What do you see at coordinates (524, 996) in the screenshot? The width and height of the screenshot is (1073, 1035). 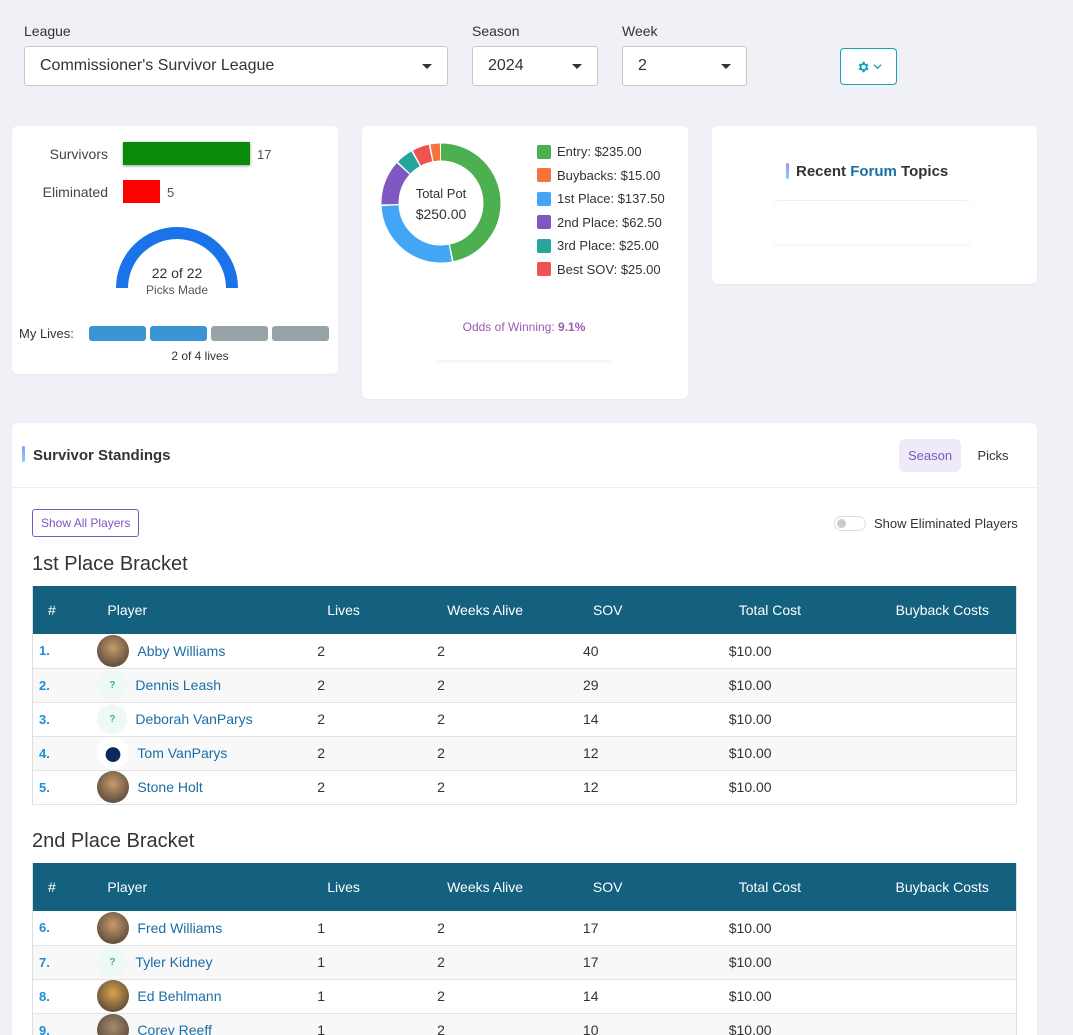 I see `table-row: 8. Ed Behlmann 1 2 14 $10.00` at bounding box center [524, 996].